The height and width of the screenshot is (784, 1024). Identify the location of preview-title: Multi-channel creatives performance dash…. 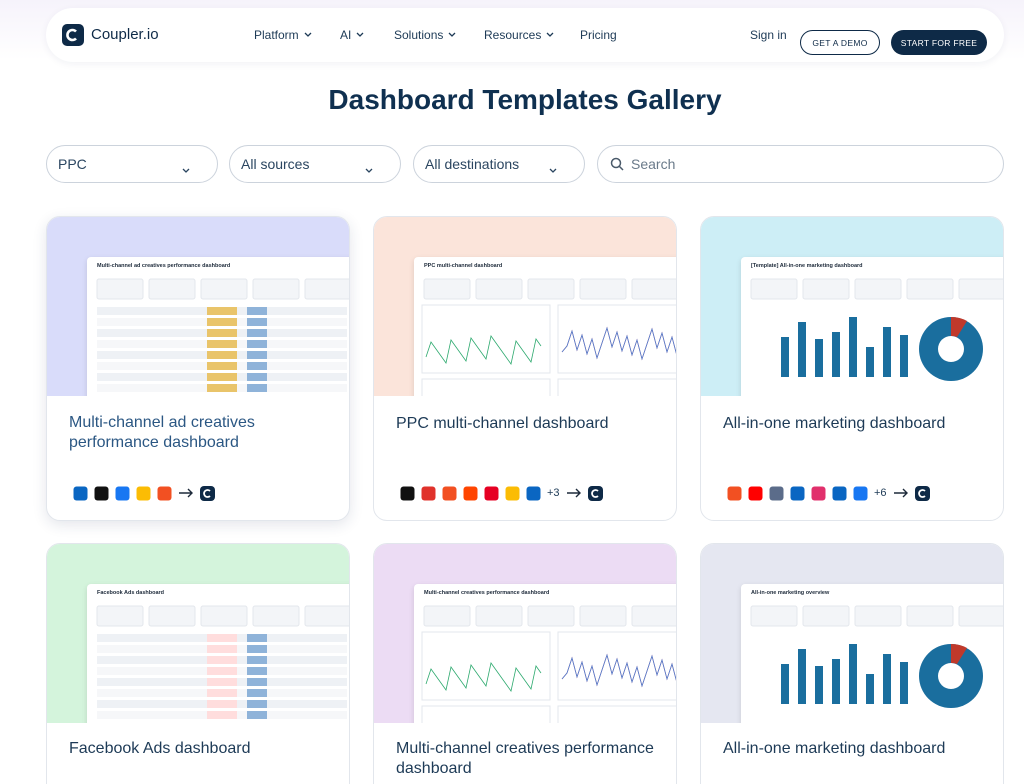
(487, 593).